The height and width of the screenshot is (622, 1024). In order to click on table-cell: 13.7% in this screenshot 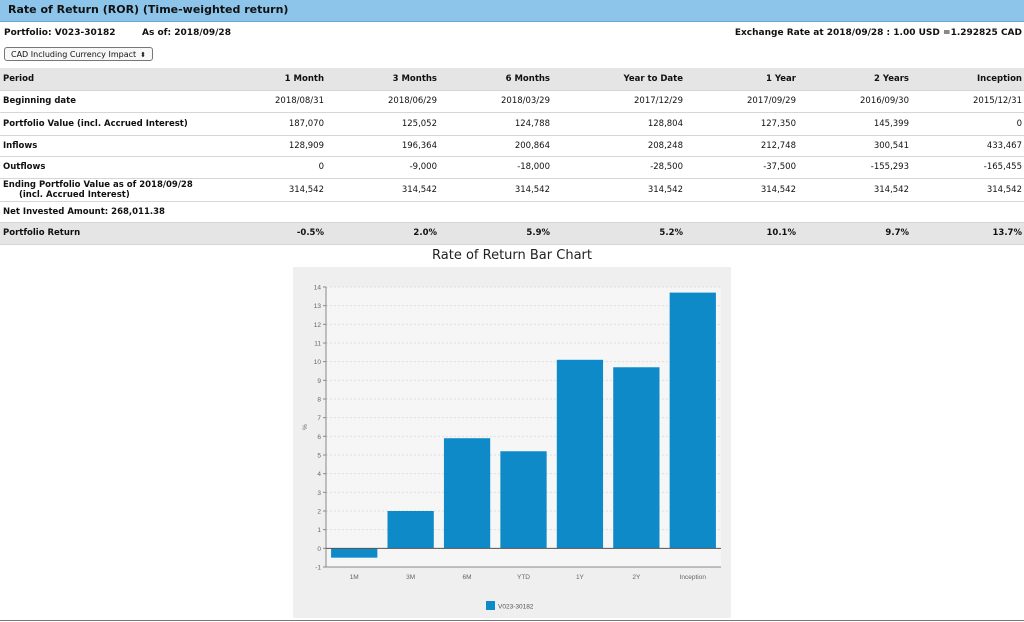, I will do `click(1007, 233)`.